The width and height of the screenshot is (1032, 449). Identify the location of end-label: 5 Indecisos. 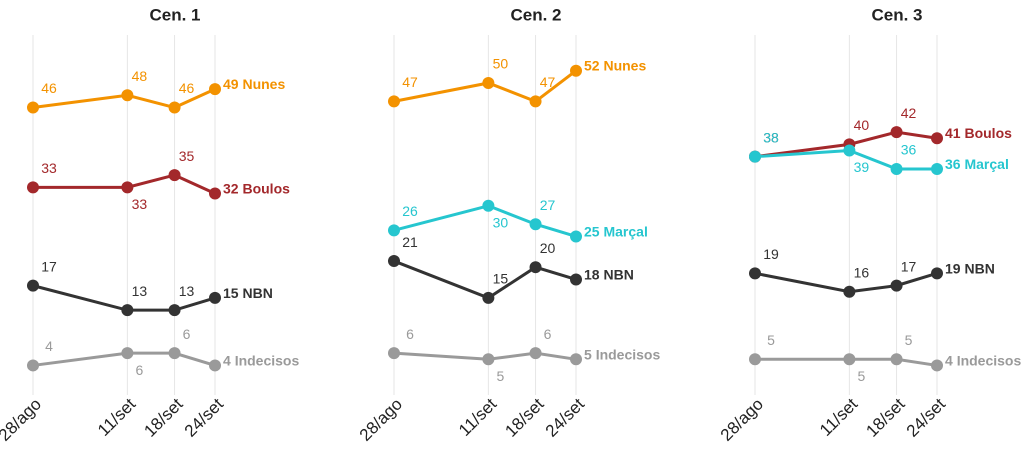
(622, 354).